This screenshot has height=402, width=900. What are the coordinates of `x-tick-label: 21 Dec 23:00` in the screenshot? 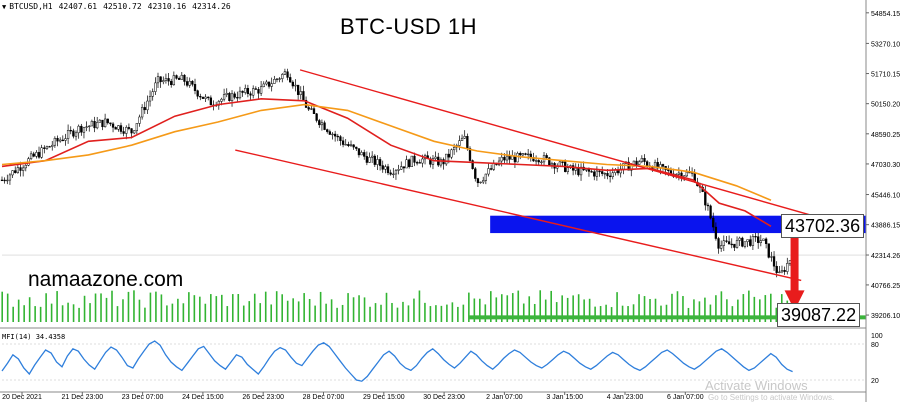 It's located at (82, 397).